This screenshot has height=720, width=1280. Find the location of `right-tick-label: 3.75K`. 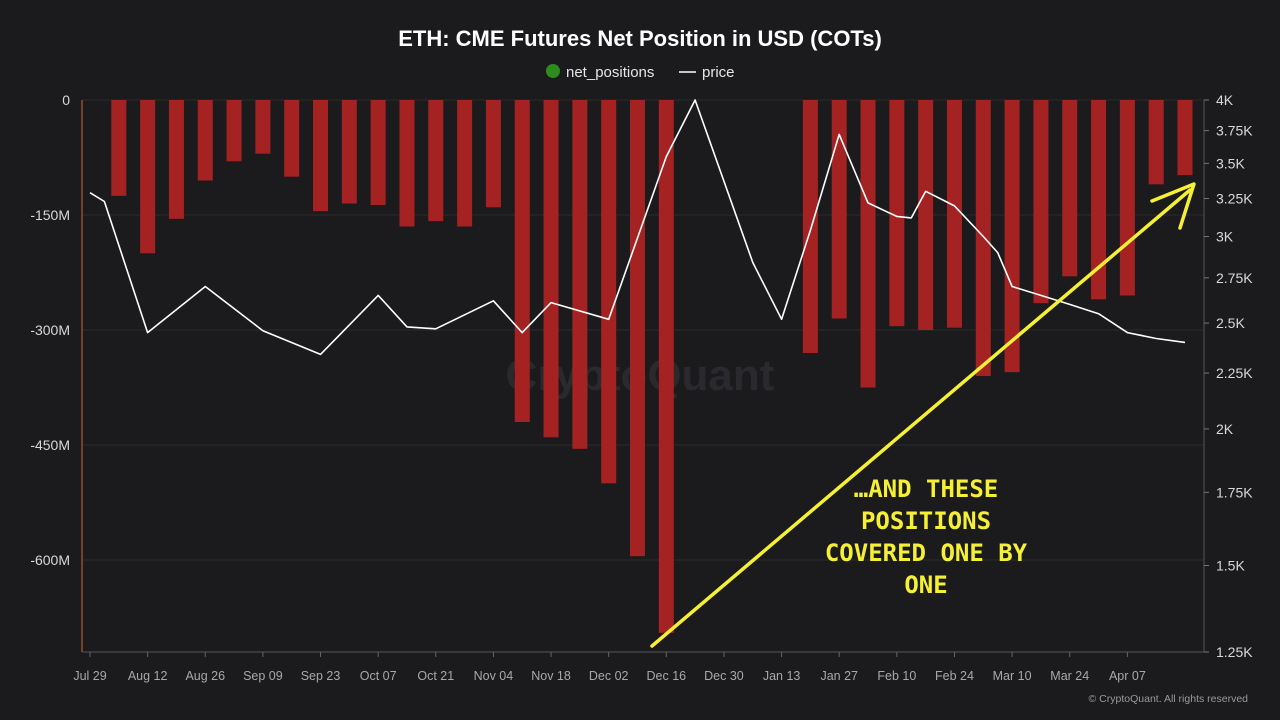

right-tick-label: 3.75K is located at coordinates (1234, 131).